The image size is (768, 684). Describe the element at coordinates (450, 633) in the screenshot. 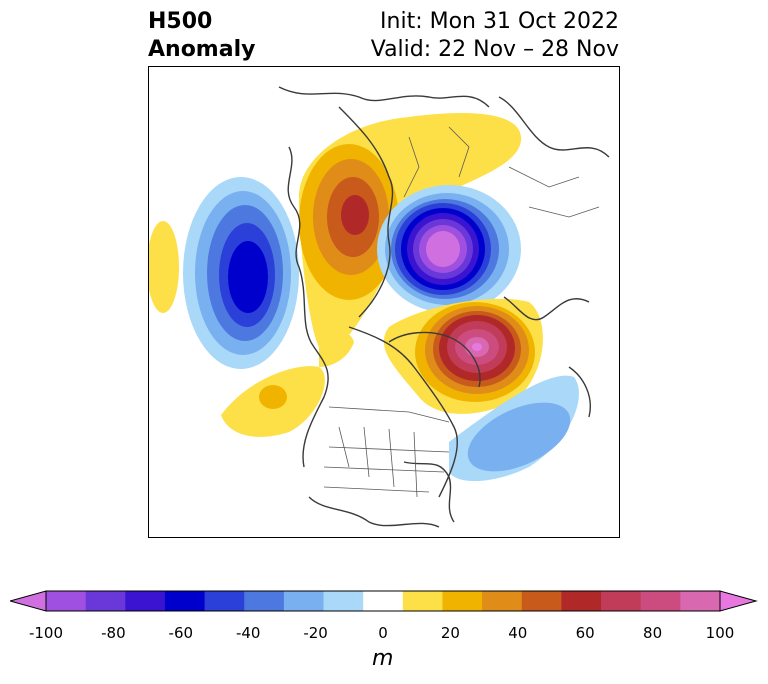

I see `colorbar-tick-label: 20` at that location.